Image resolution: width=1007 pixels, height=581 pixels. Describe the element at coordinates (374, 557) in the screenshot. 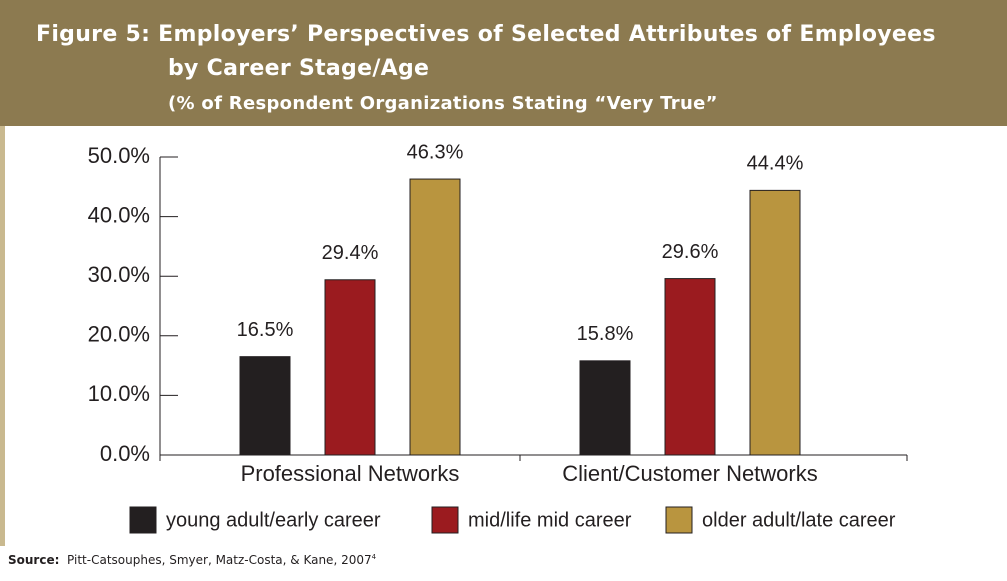

I see `source-note: 4` at that location.